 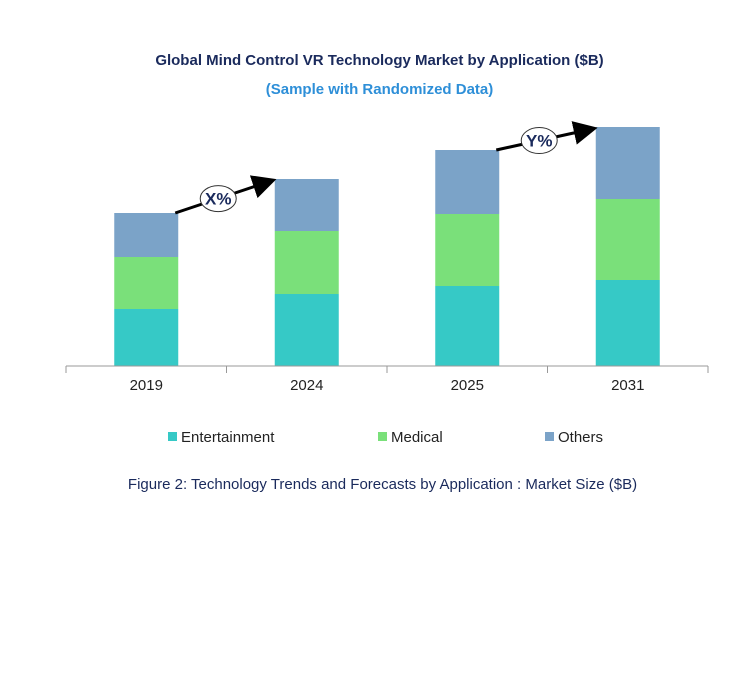 What do you see at coordinates (146, 235) in the screenshot?
I see `bar-others-2019` at bounding box center [146, 235].